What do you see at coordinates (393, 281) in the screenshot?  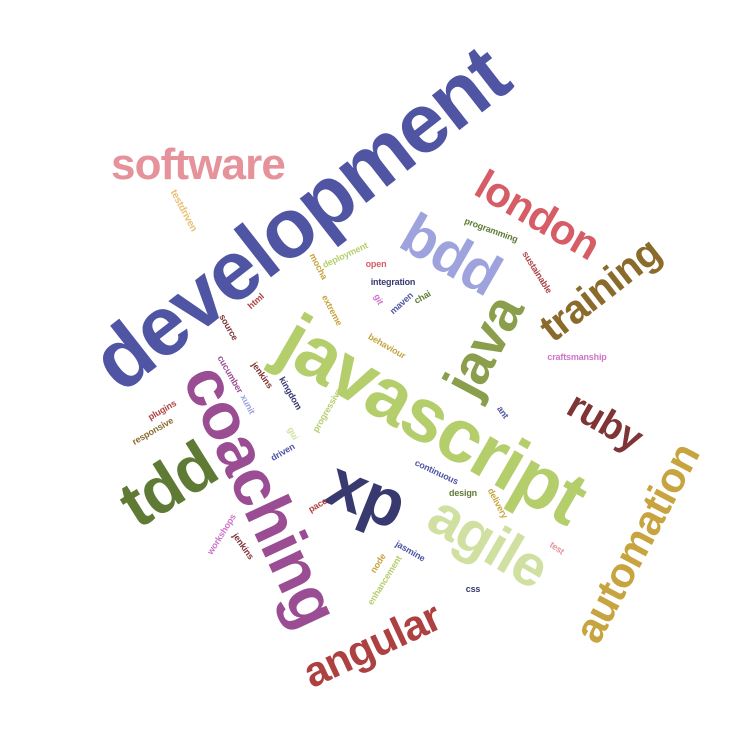 I see `word-integration: integration` at bounding box center [393, 281].